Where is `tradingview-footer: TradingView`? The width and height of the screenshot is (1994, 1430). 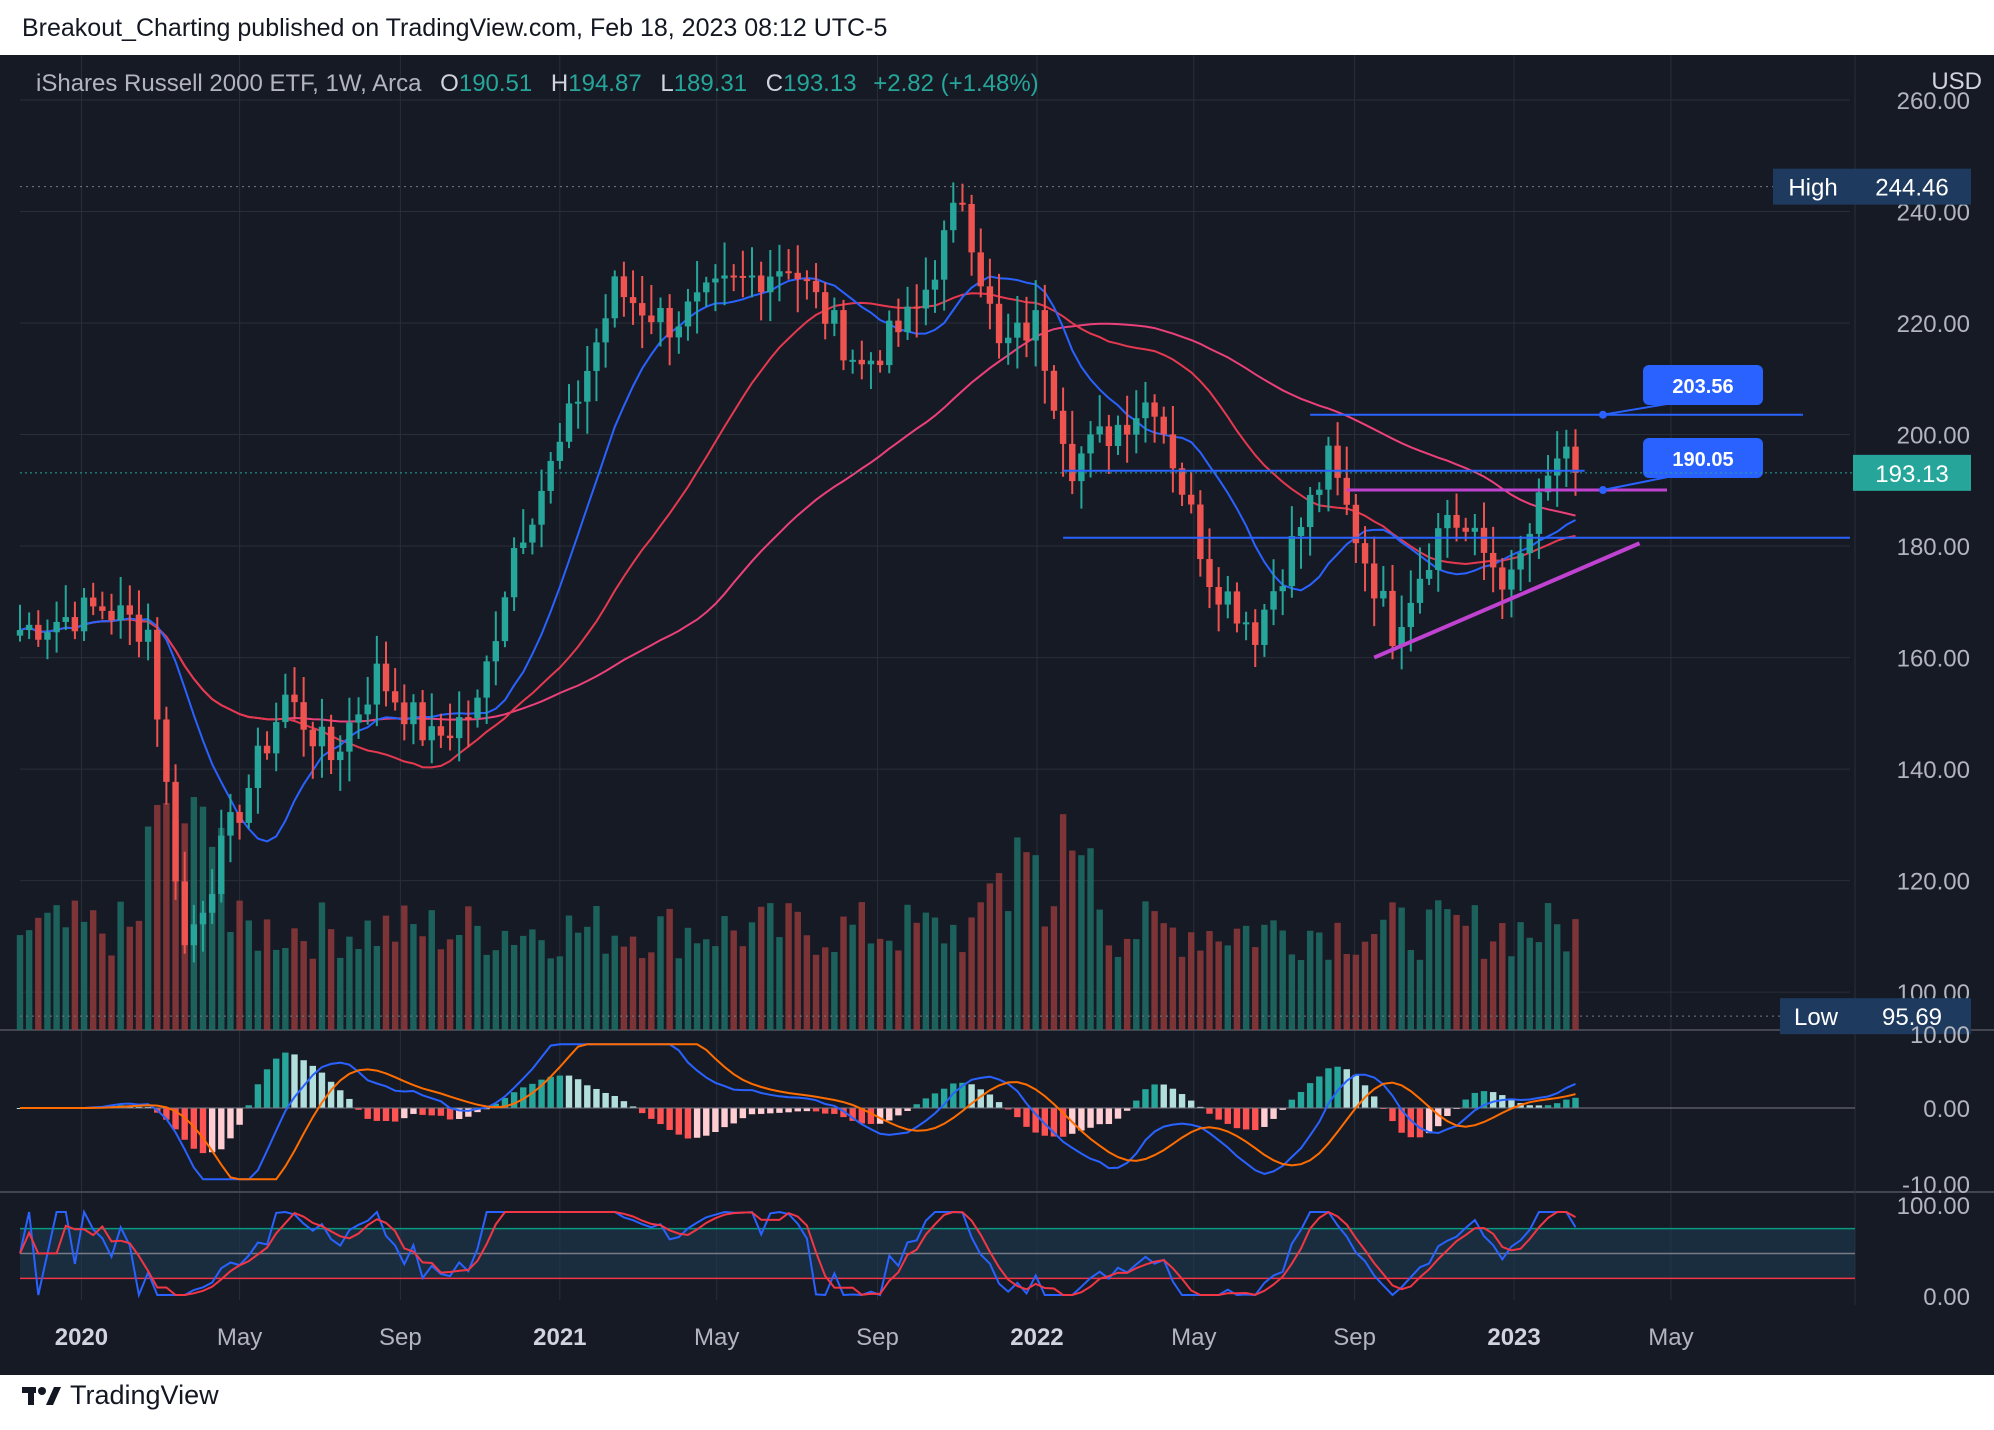 tradingview-footer: TradingView is located at coordinates (120, 1395).